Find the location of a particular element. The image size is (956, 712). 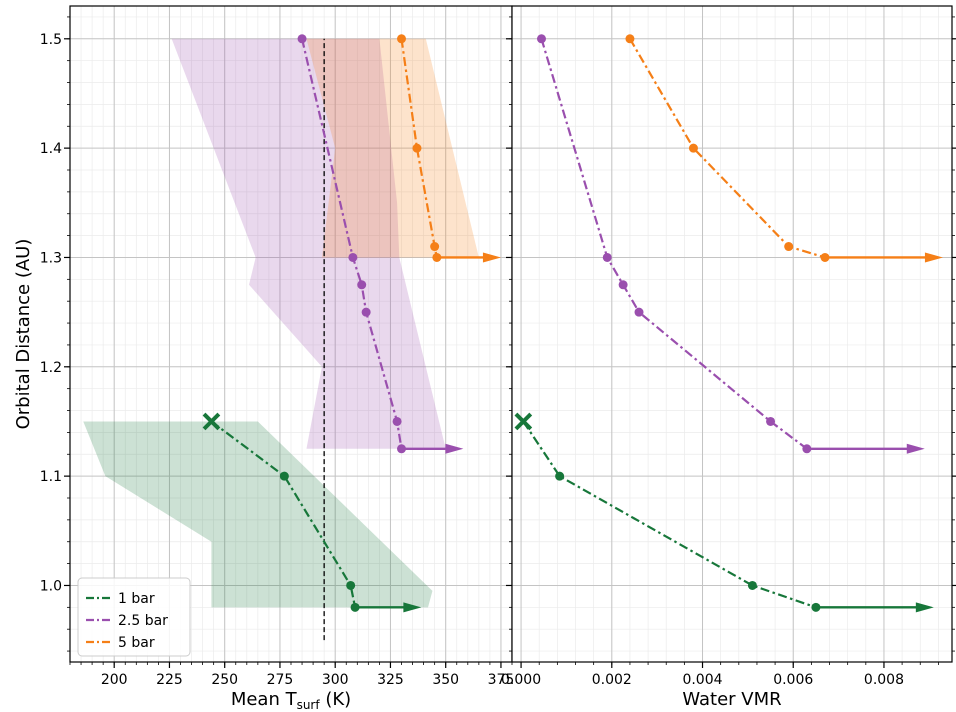

y-tick-label: 1.4 is located at coordinates (51, 149).